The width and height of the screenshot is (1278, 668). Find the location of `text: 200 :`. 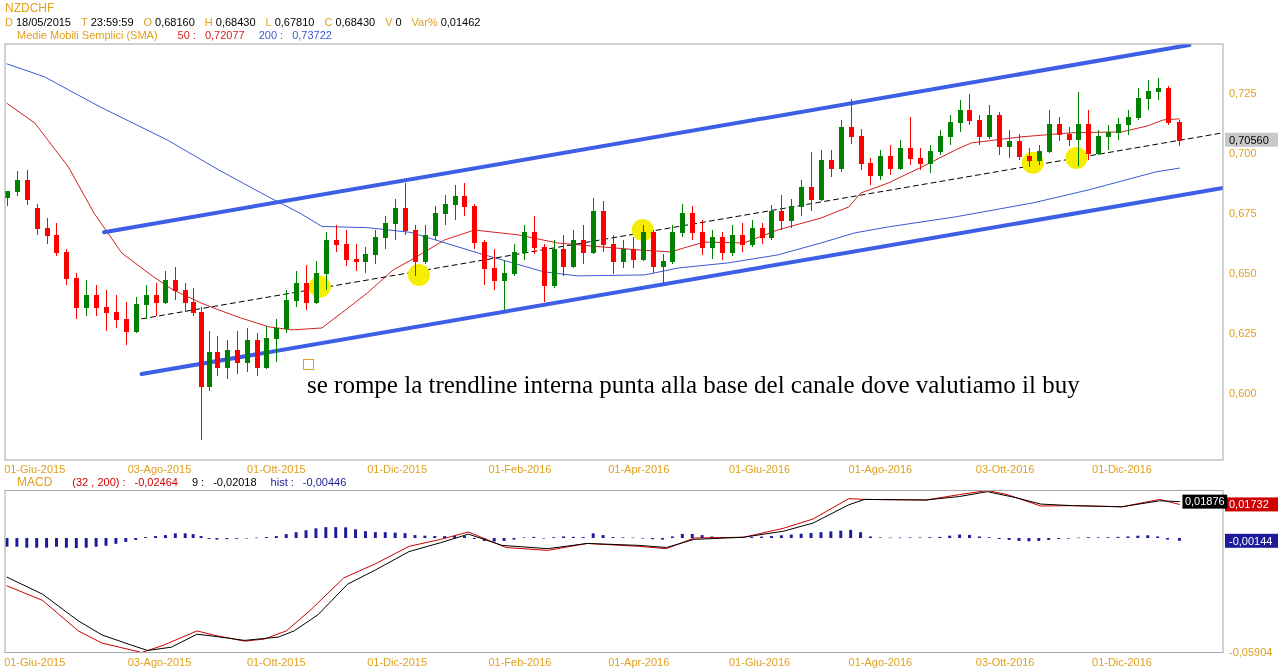

text: 200 : is located at coordinates (271, 35).